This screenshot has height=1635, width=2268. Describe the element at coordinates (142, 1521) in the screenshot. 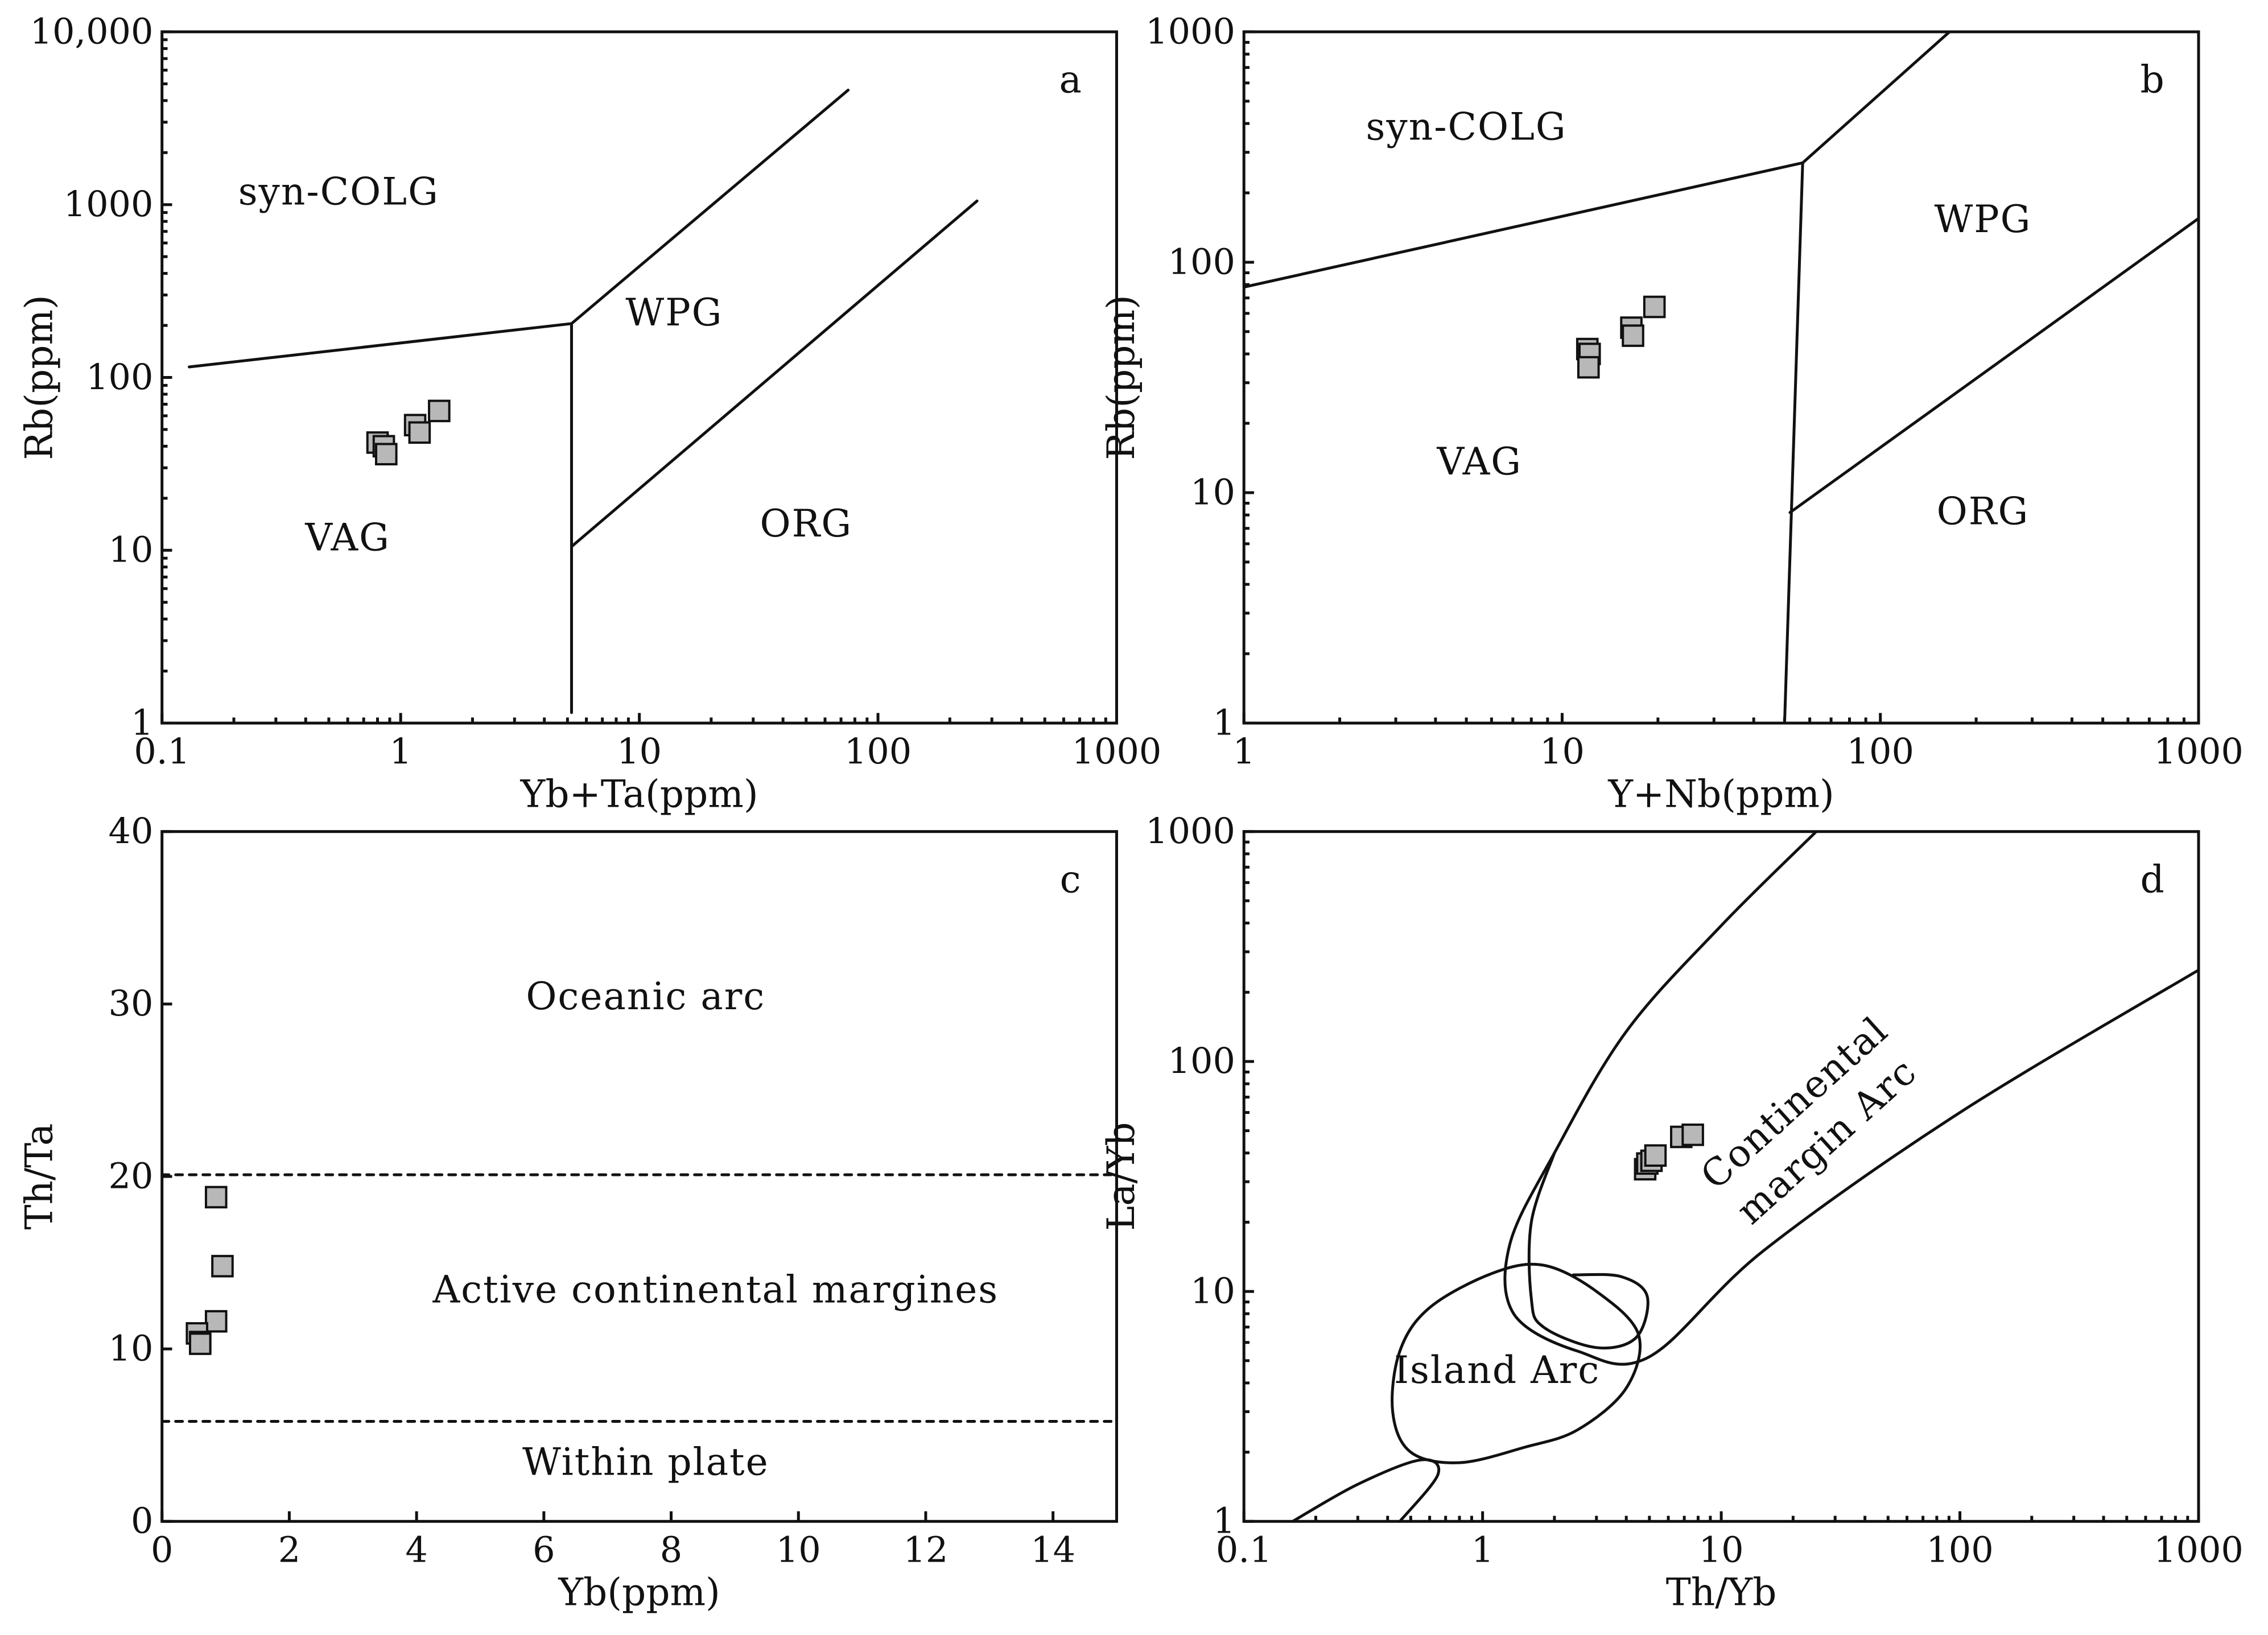

I see `y-tick-label: 0` at that location.